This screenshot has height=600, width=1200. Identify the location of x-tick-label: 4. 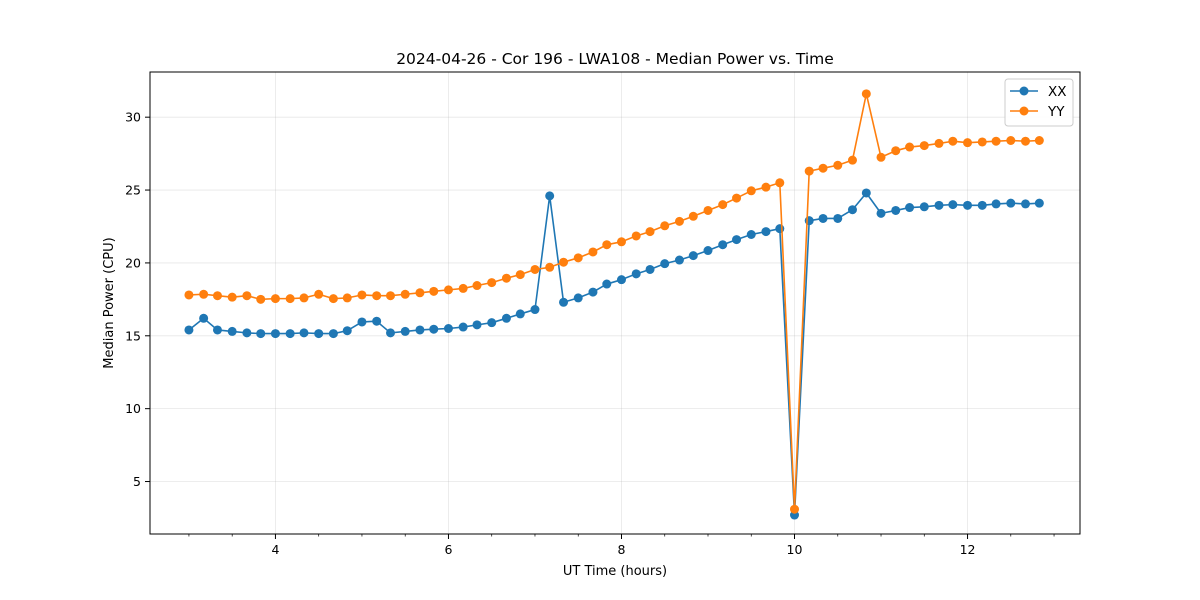
(275, 549).